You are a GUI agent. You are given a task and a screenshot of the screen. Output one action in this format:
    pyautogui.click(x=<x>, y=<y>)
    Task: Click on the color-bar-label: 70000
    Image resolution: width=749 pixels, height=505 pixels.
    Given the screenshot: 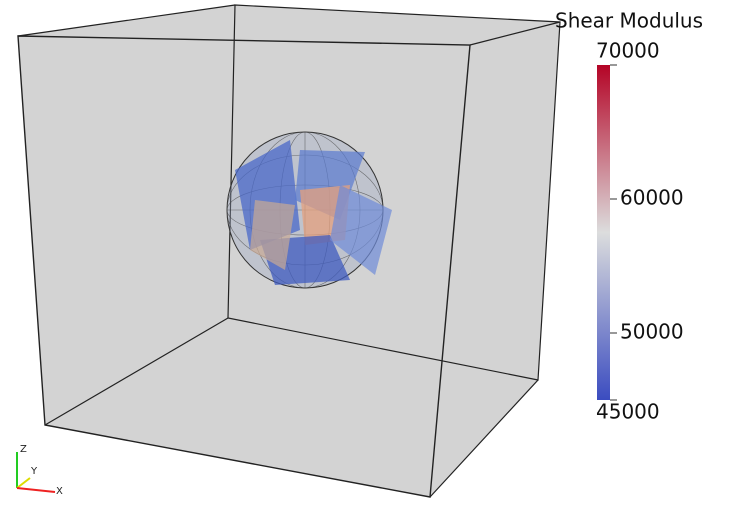 What is the action you would take?
    pyautogui.click(x=628, y=51)
    